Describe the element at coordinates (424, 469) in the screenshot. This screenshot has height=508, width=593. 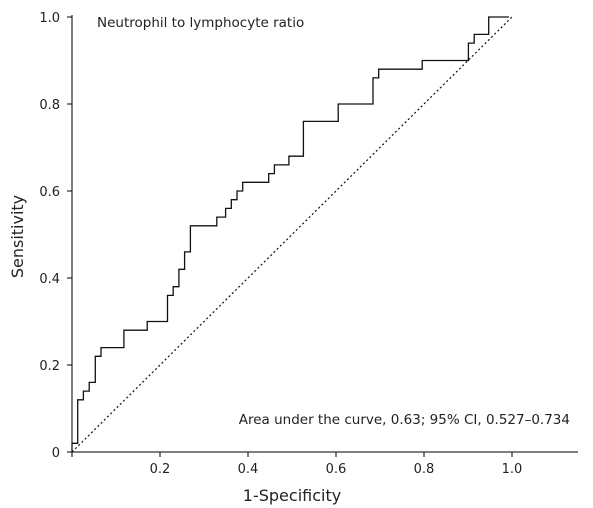
I see `x-tick-label: 0.8` at that location.